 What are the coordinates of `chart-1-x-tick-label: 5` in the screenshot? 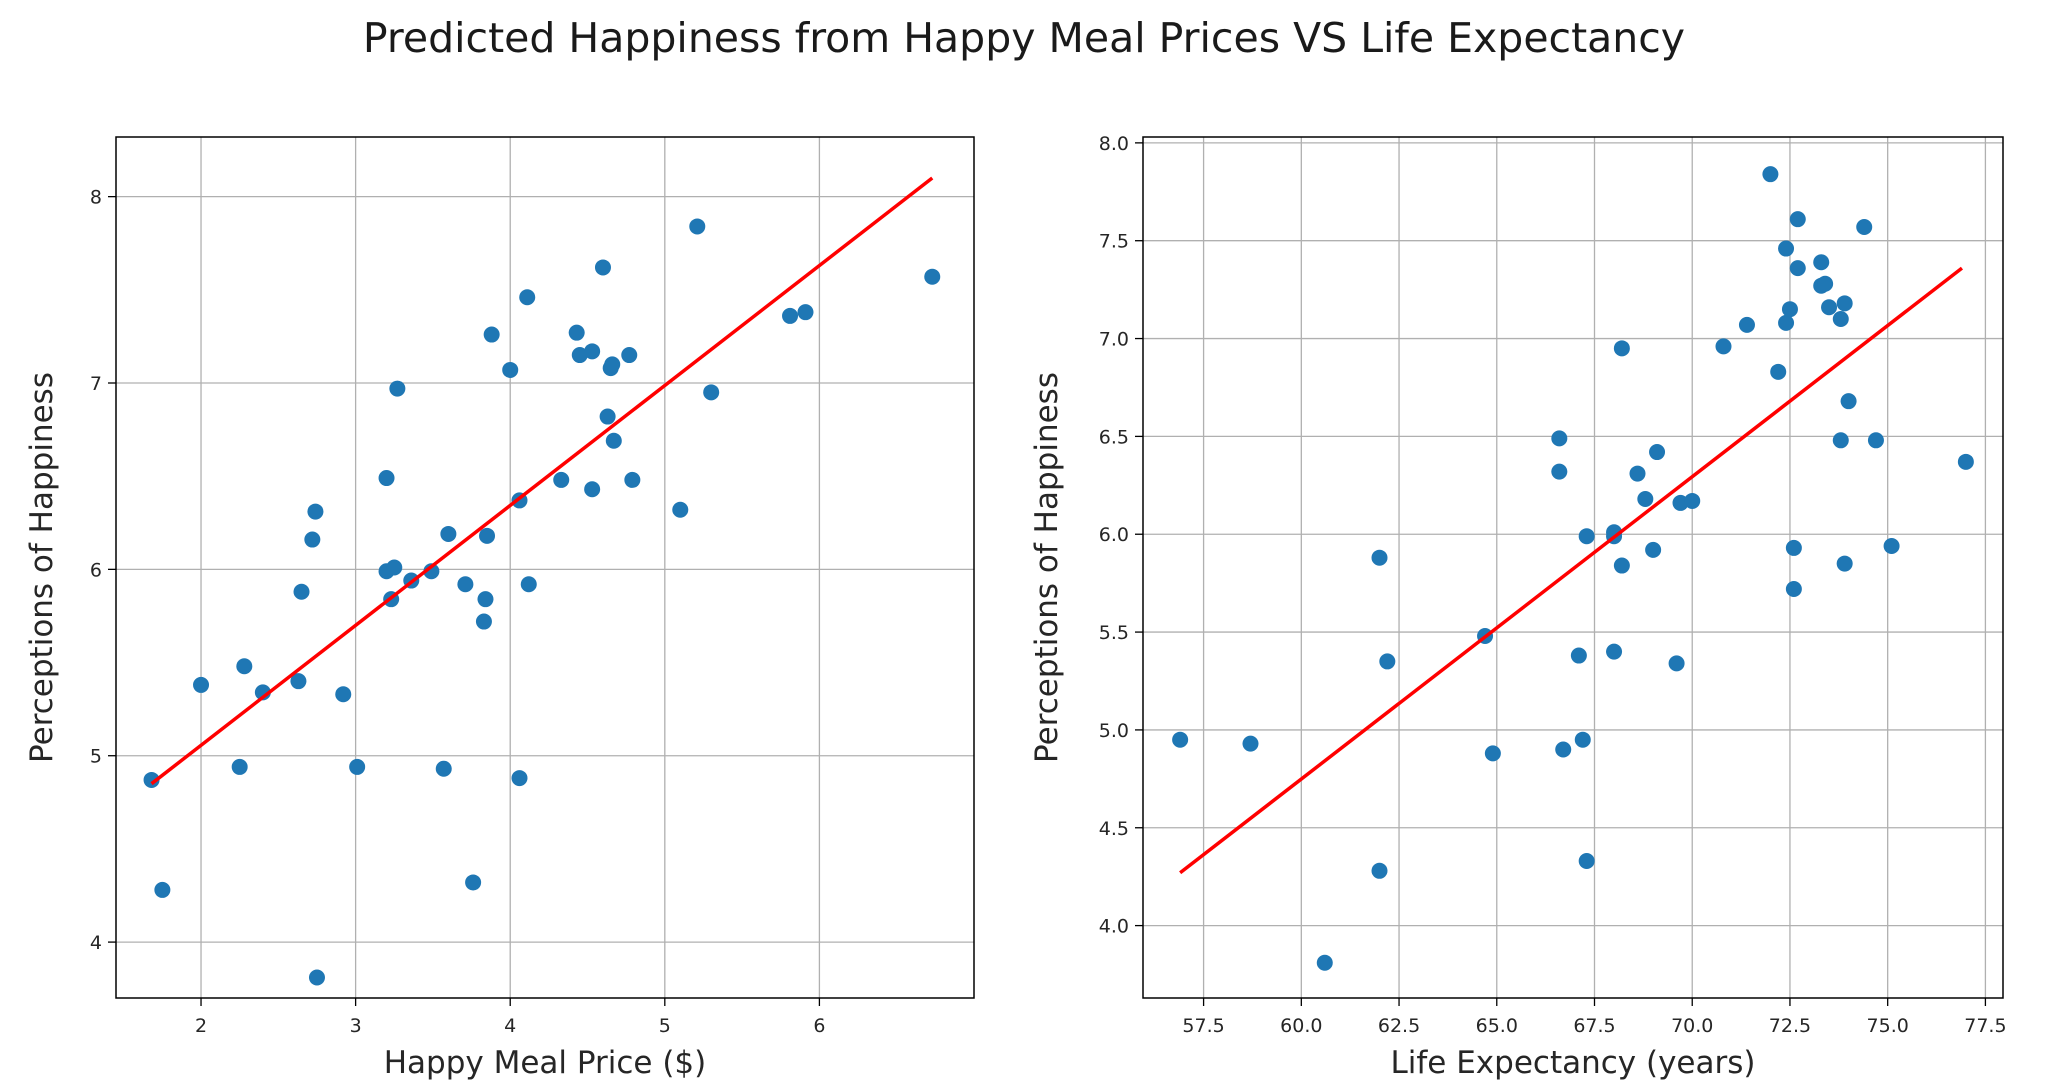 It's located at (665, 1026).